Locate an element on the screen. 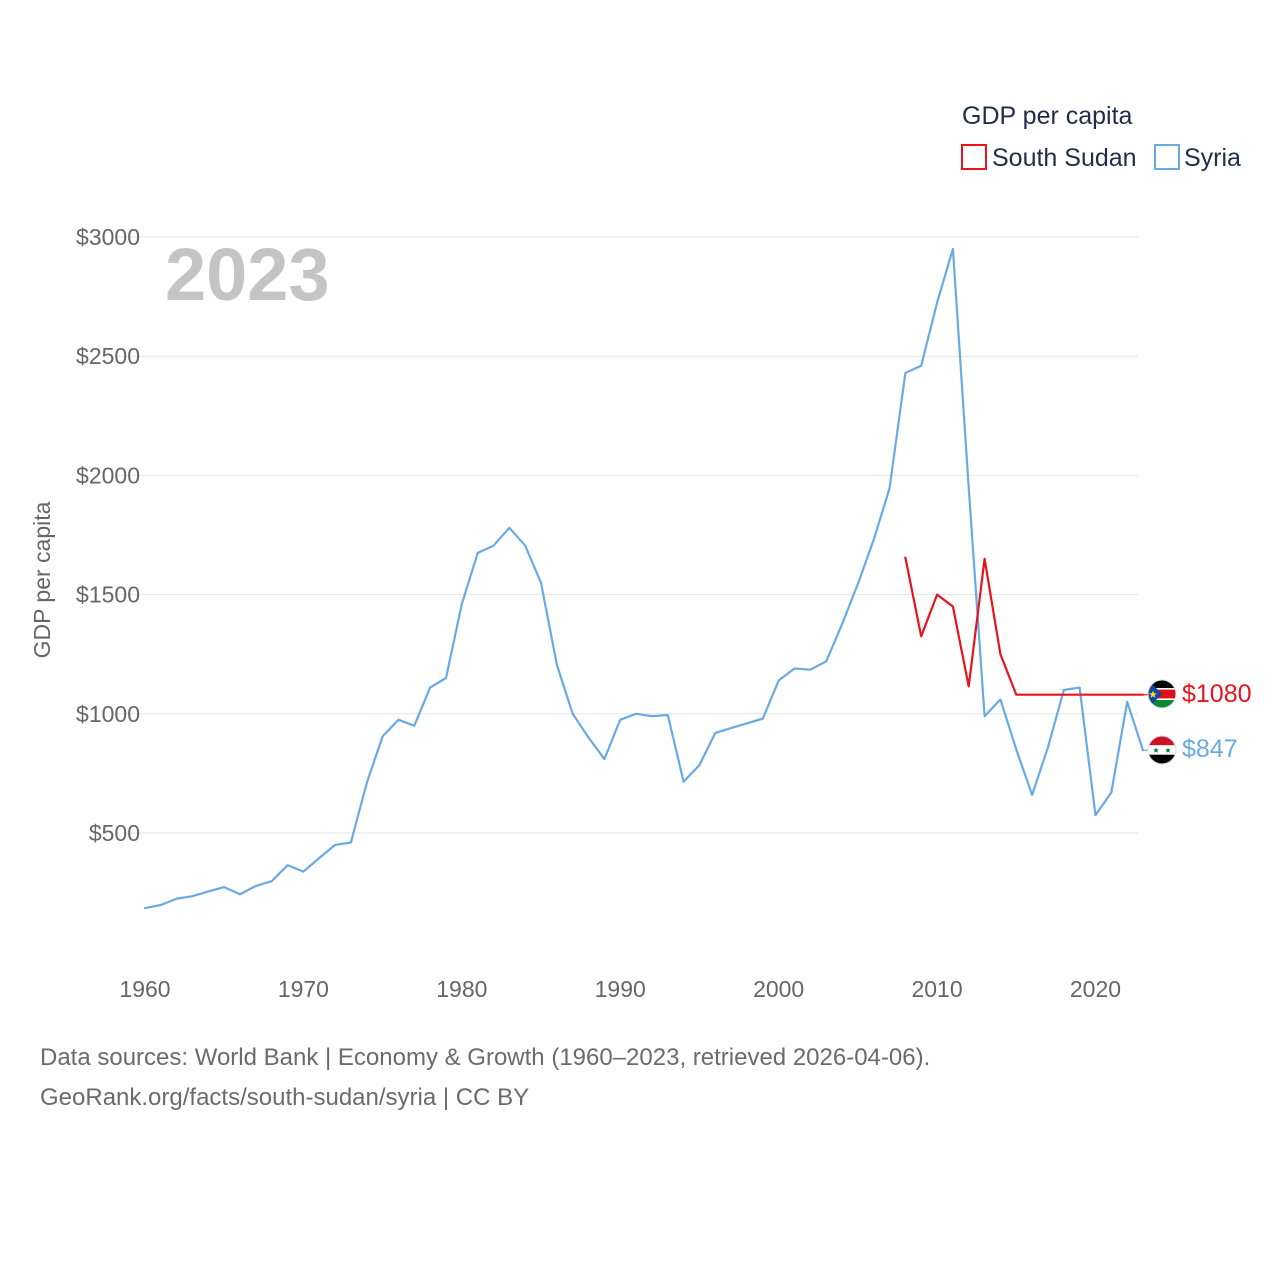 The height and width of the screenshot is (1280, 1280). y-tick-label: $1500 is located at coordinates (108, 595).